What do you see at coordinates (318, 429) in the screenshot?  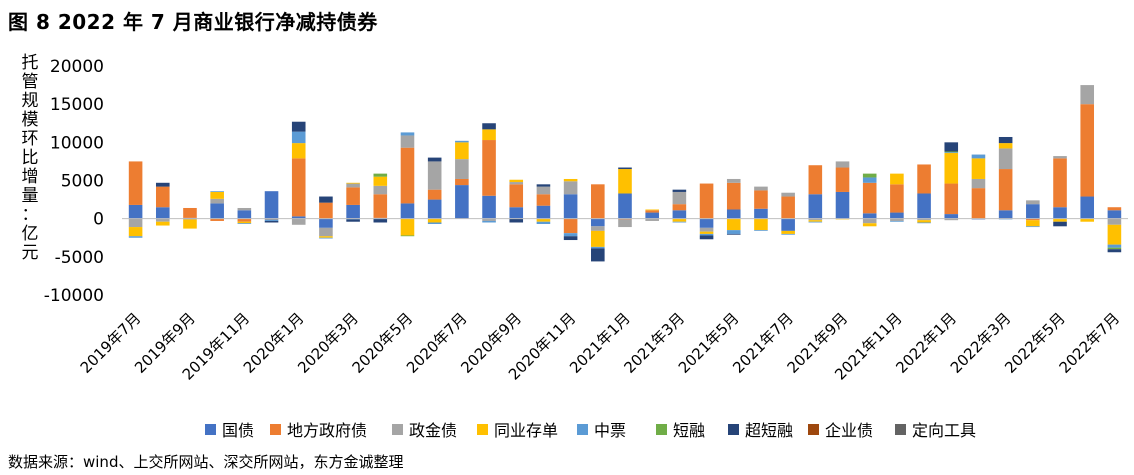 I see `legend-item: 地方政府债` at bounding box center [318, 429].